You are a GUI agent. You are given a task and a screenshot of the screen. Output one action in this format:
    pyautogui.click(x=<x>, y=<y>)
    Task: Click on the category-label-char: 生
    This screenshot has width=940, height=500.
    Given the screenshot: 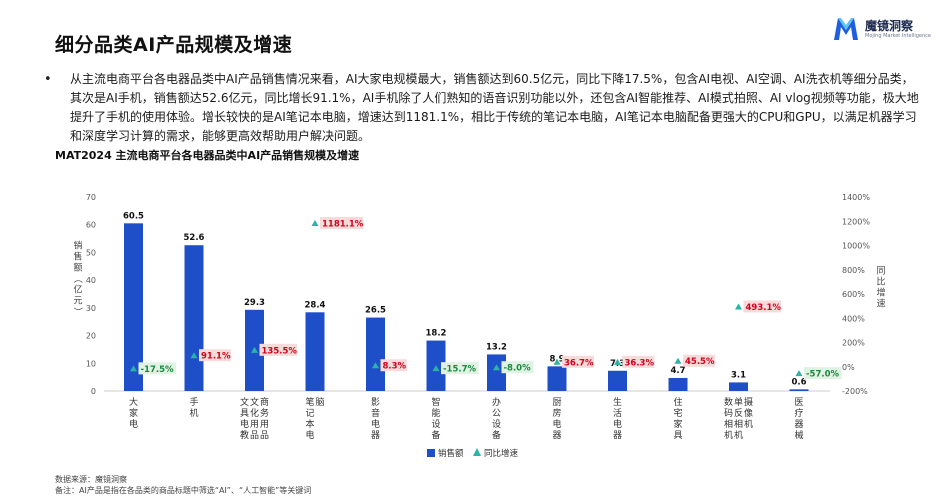 What is the action you would take?
    pyautogui.click(x=617, y=402)
    